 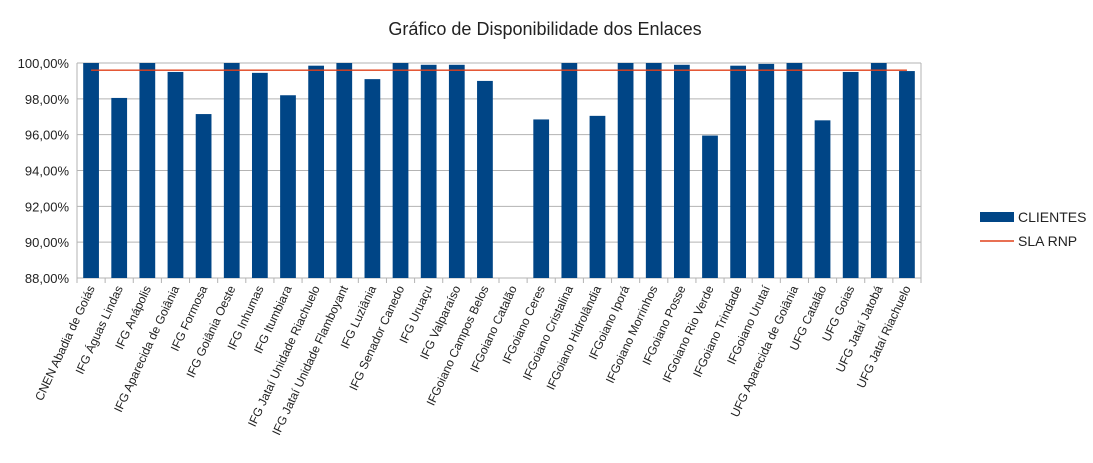 What do you see at coordinates (47, 135) in the screenshot?
I see `y-tick-label: 96,00%` at bounding box center [47, 135].